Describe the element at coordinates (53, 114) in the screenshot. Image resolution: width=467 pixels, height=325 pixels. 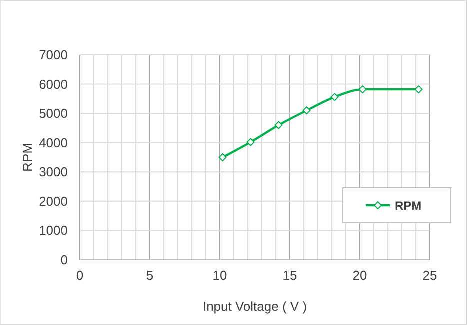
I see `y-tick-label: 5000` at that location.